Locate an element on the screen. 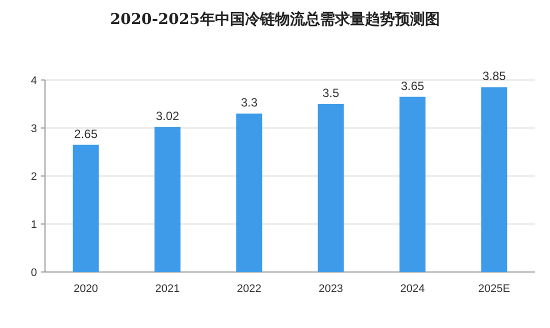  data-label: 2.65 is located at coordinates (86, 133).